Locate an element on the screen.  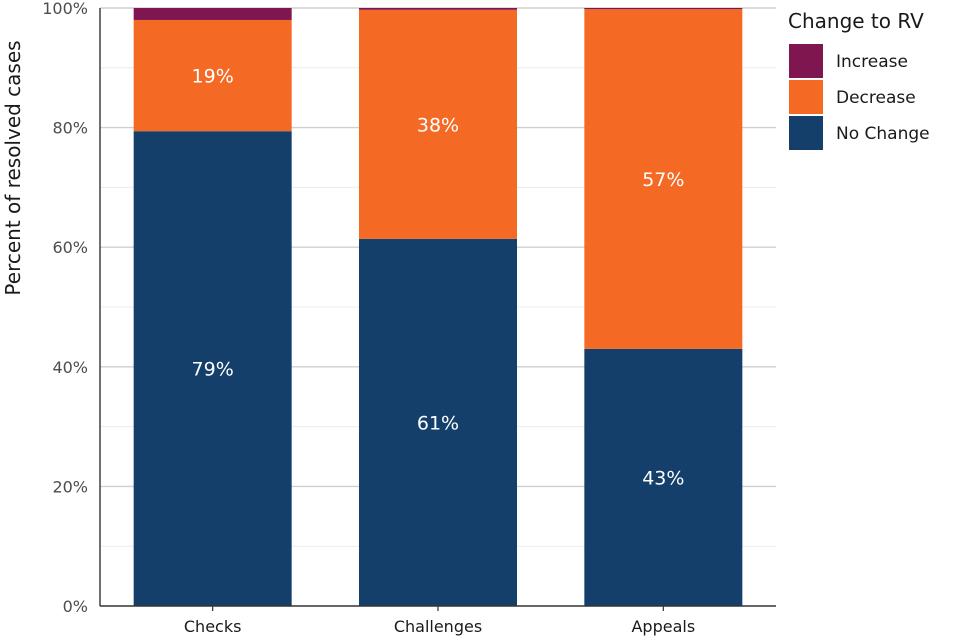
bar-decrease-checks is located at coordinates (212, 75).